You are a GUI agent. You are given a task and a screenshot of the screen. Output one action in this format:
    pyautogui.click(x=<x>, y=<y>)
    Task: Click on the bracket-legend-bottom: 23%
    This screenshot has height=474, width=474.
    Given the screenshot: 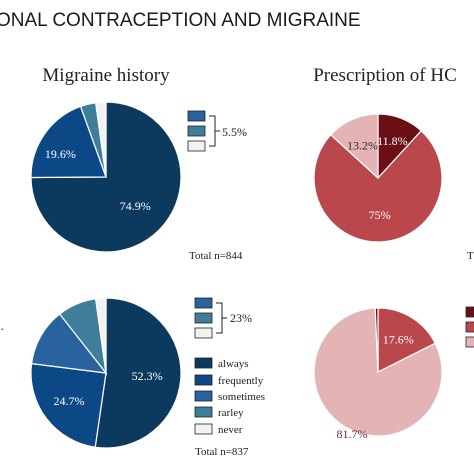 What is the action you would take?
    pyautogui.click(x=223, y=318)
    